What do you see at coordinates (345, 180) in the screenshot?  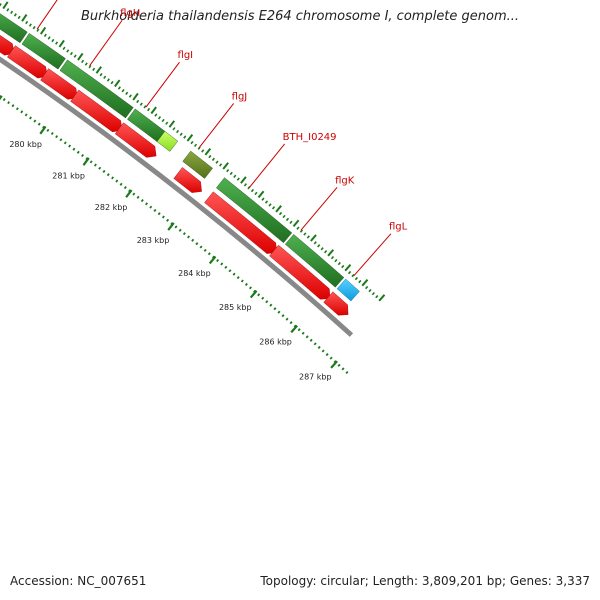 I see `gene-label-flgk: flgK` at bounding box center [345, 180].